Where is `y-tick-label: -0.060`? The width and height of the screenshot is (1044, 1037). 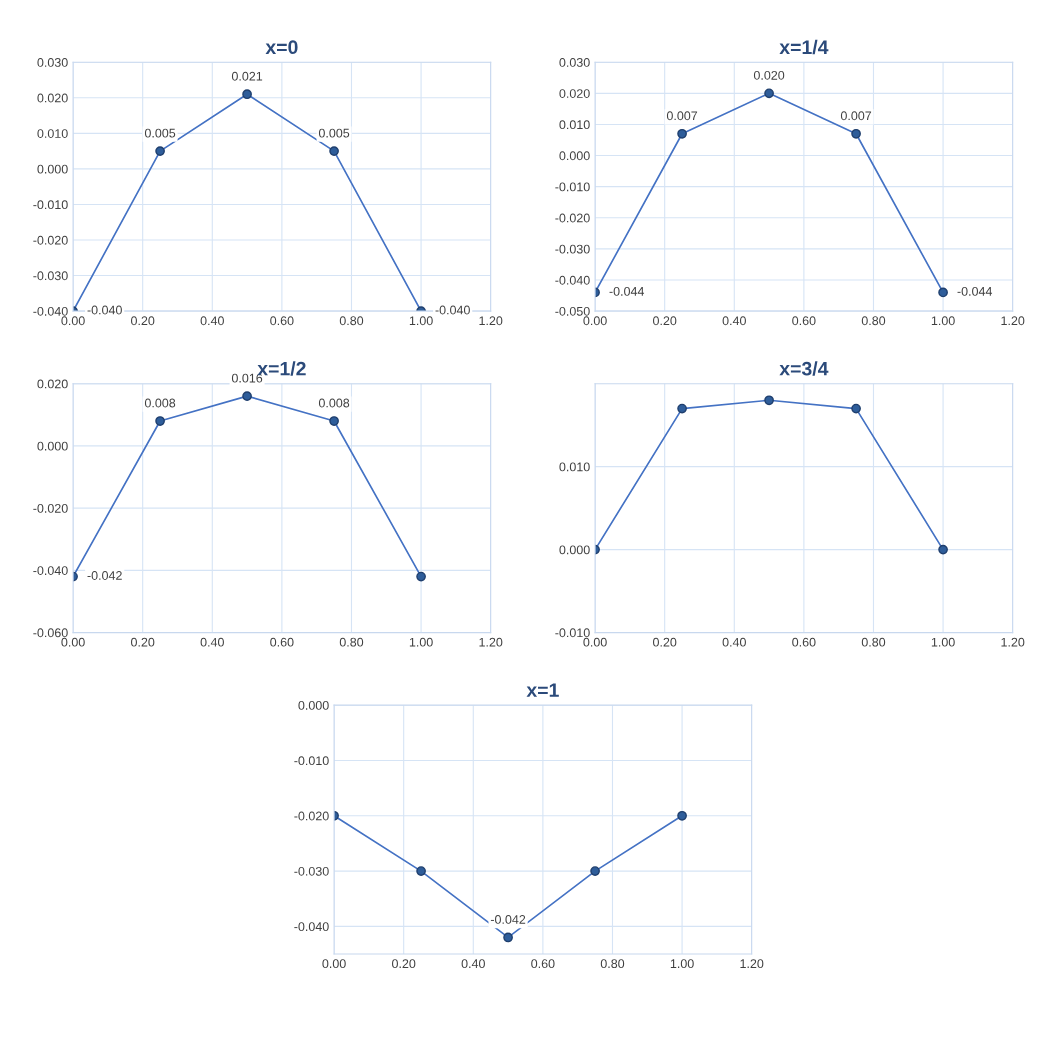
y-tick-label: -0.060 is located at coordinates (50, 633).